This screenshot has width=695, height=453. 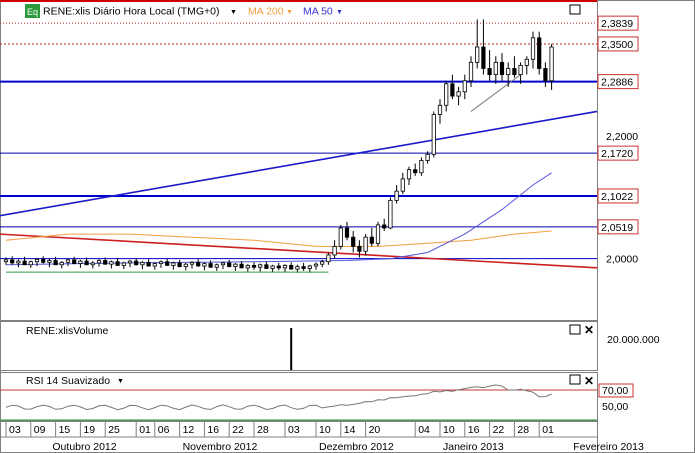 What do you see at coordinates (575, 329) in the screenshot?
I see `maximize-volume-icon` at bounding box center [575, 329].